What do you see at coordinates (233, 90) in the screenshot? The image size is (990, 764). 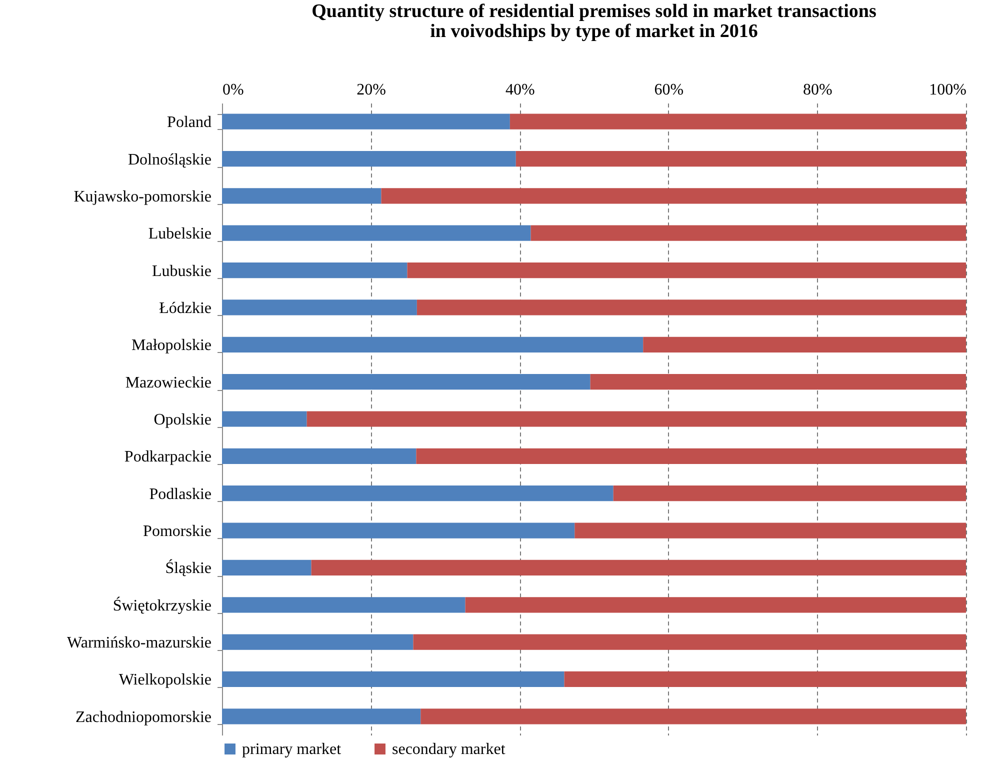 I see `x-tick-label: 0%` at bounding box center [233, 90].